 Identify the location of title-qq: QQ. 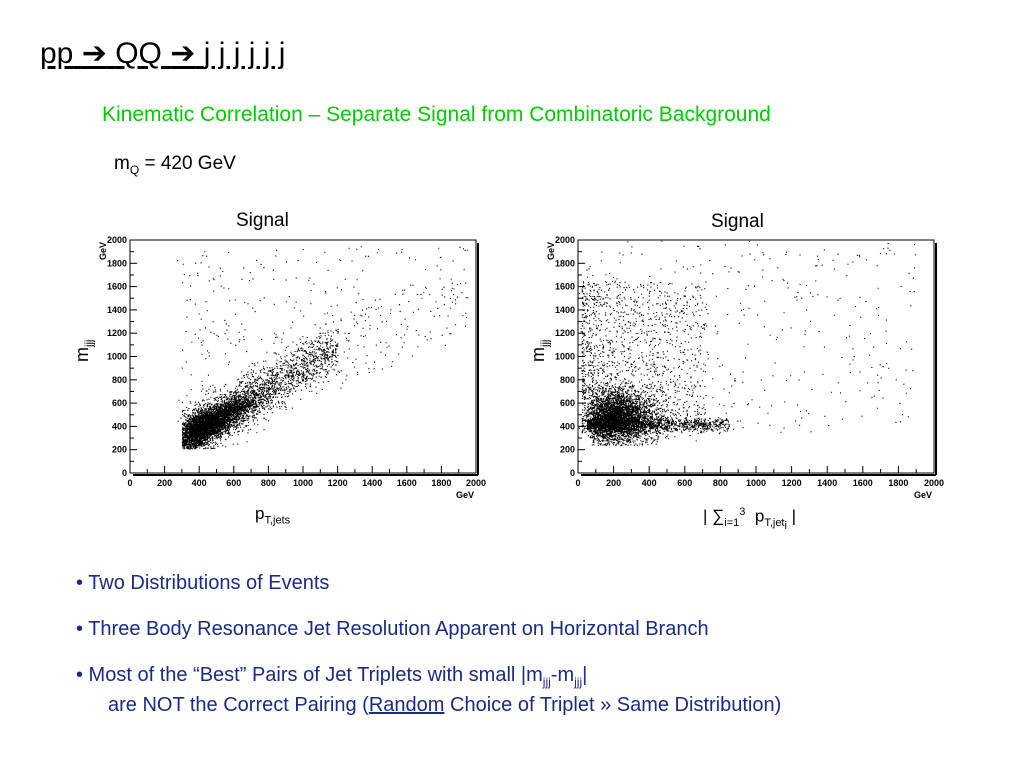
(138, 53).